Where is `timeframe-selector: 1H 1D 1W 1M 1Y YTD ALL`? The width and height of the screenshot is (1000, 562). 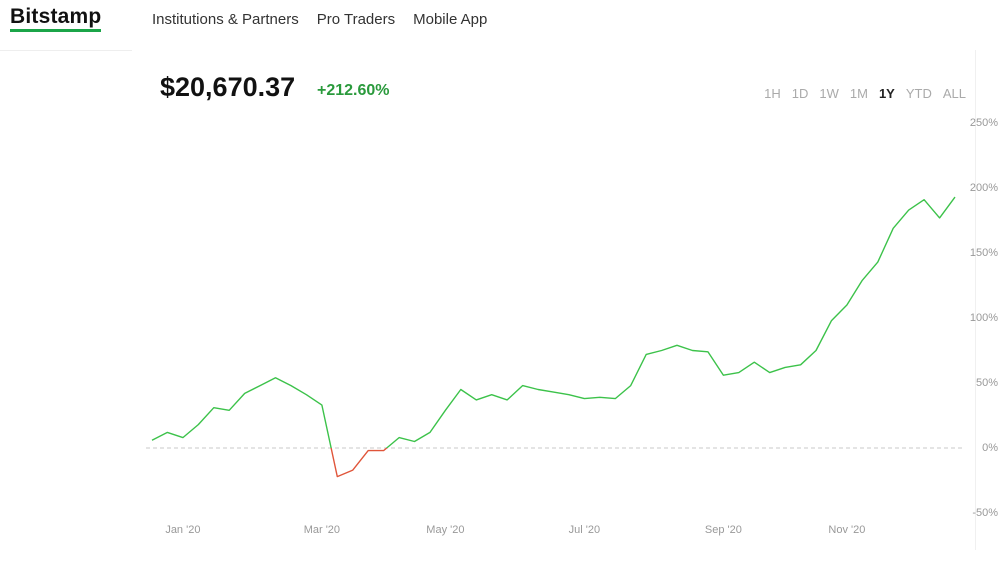 timeframe-selector: 1H 1D 1W 1M 1Y YTD ALL is located at coordinates (865, 93).